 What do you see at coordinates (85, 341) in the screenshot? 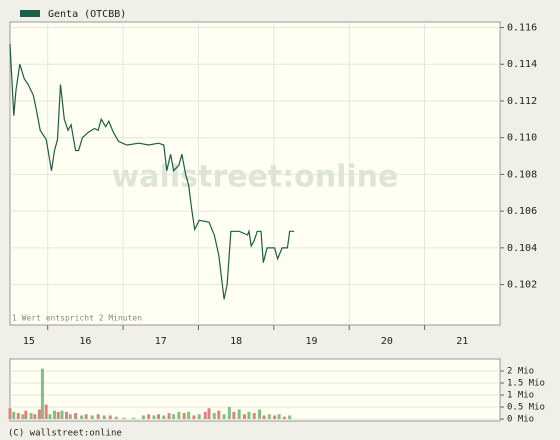
I see `x-tick-label: 16` at bounding box center [85, 341].